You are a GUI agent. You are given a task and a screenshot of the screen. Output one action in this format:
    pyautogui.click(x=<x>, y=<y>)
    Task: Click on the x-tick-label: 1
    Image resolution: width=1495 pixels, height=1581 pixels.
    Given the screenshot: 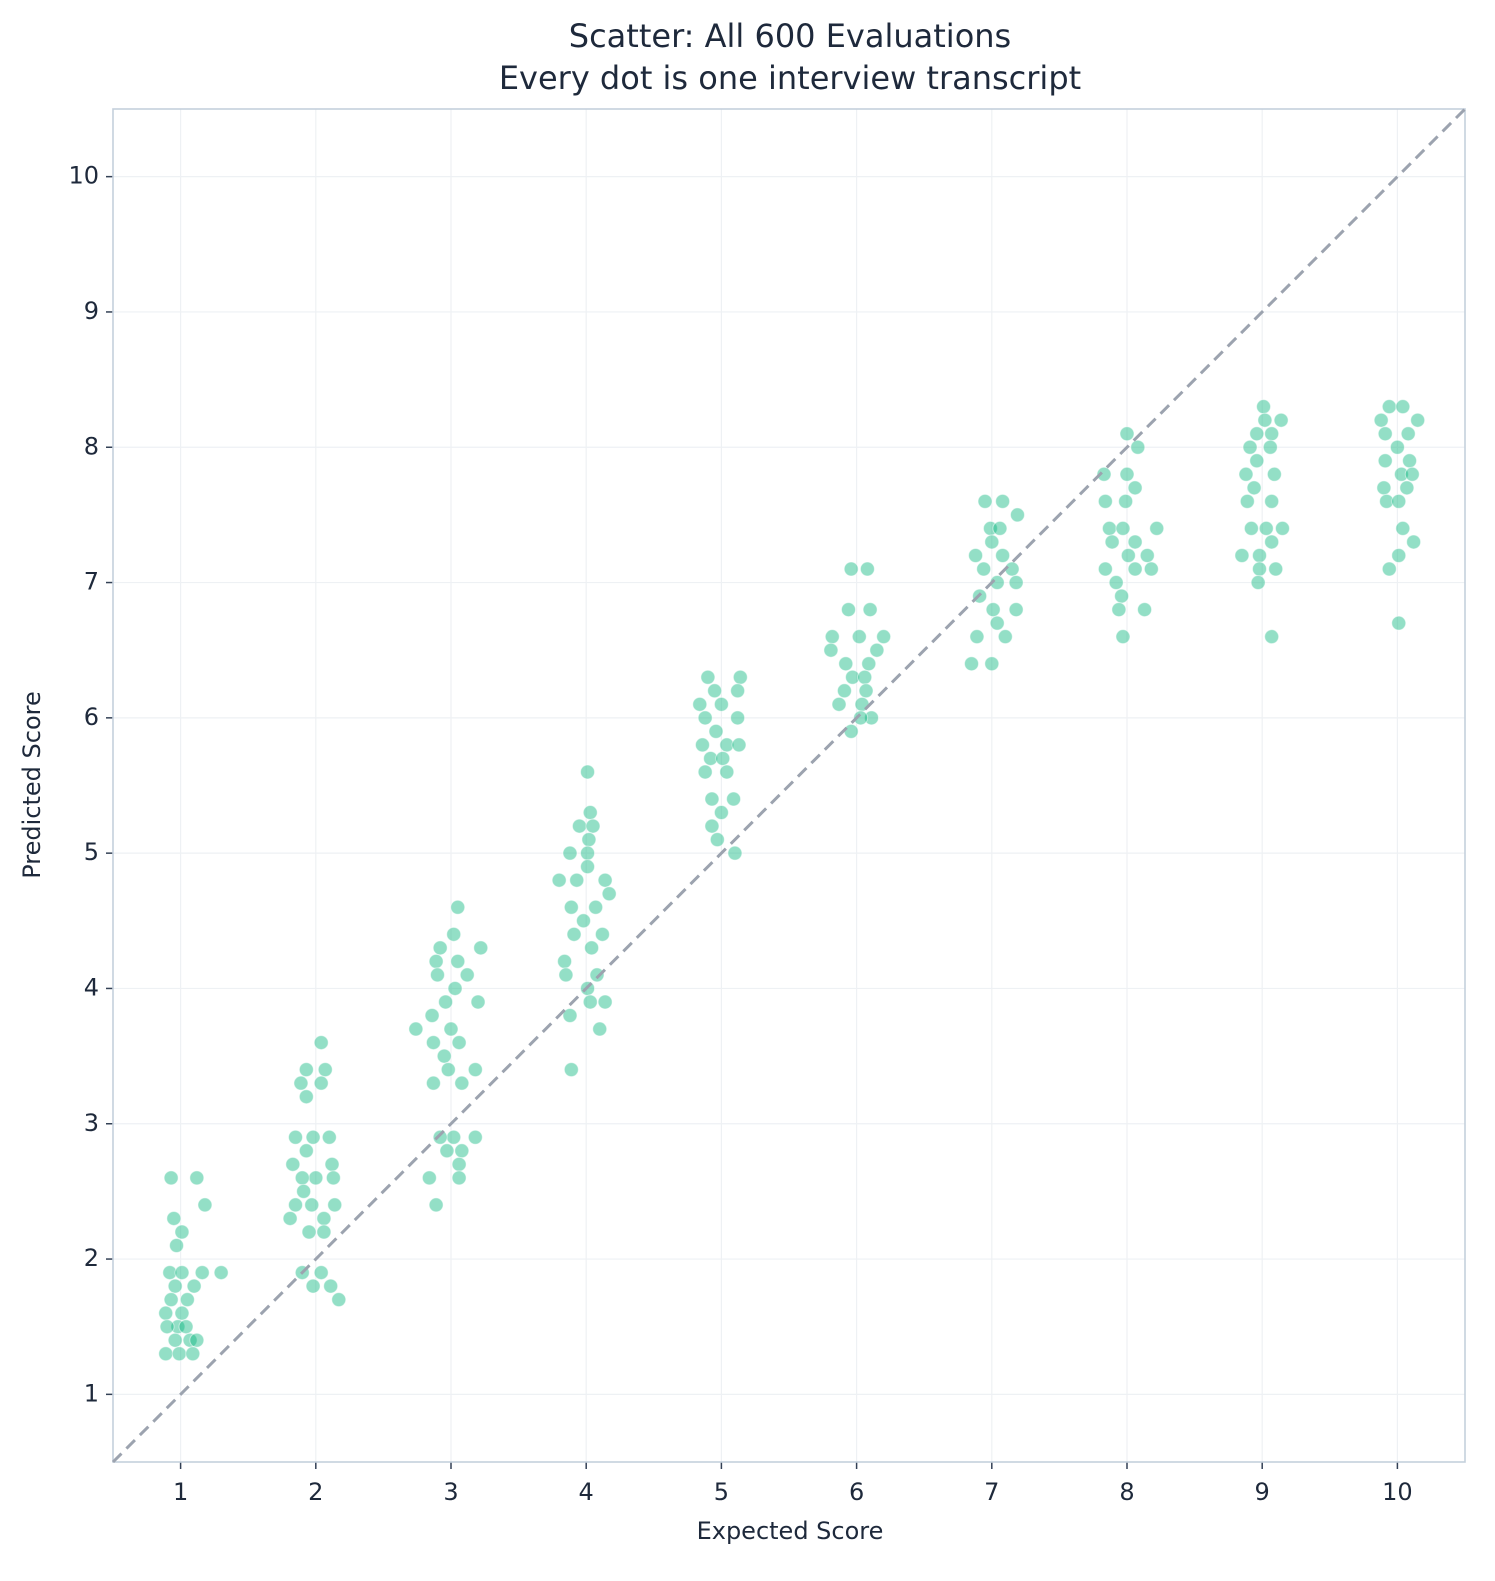 What is the action you would take?
    pyautogui.click(x=180, y=1492)
    